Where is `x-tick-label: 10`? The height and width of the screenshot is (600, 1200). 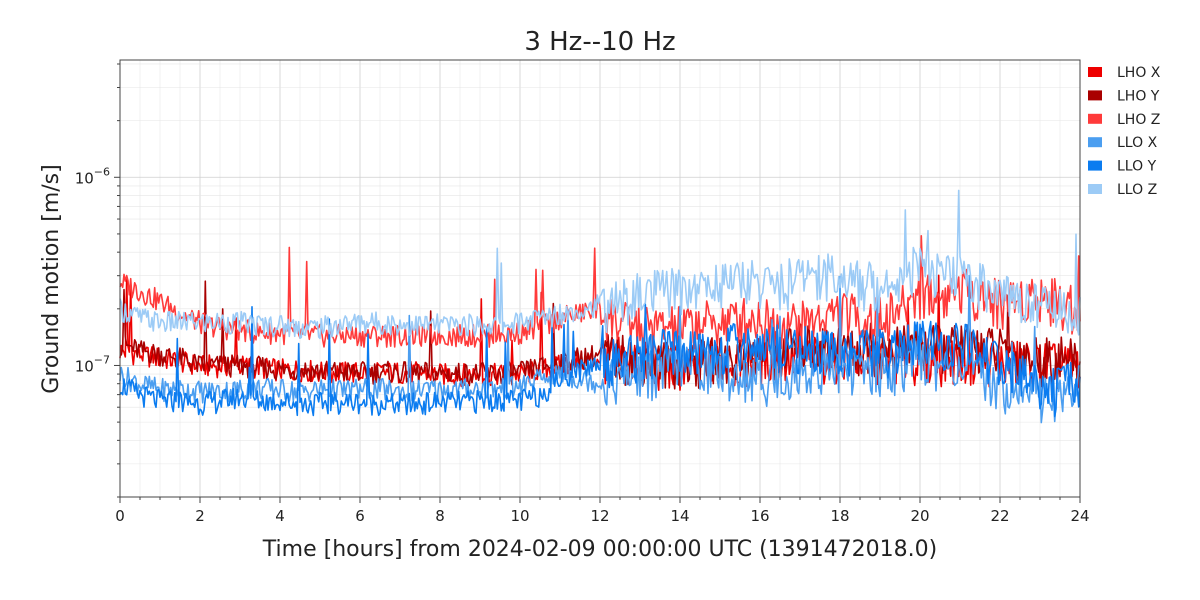 x-tick-label: 10 is located at coordinates (519, 516).